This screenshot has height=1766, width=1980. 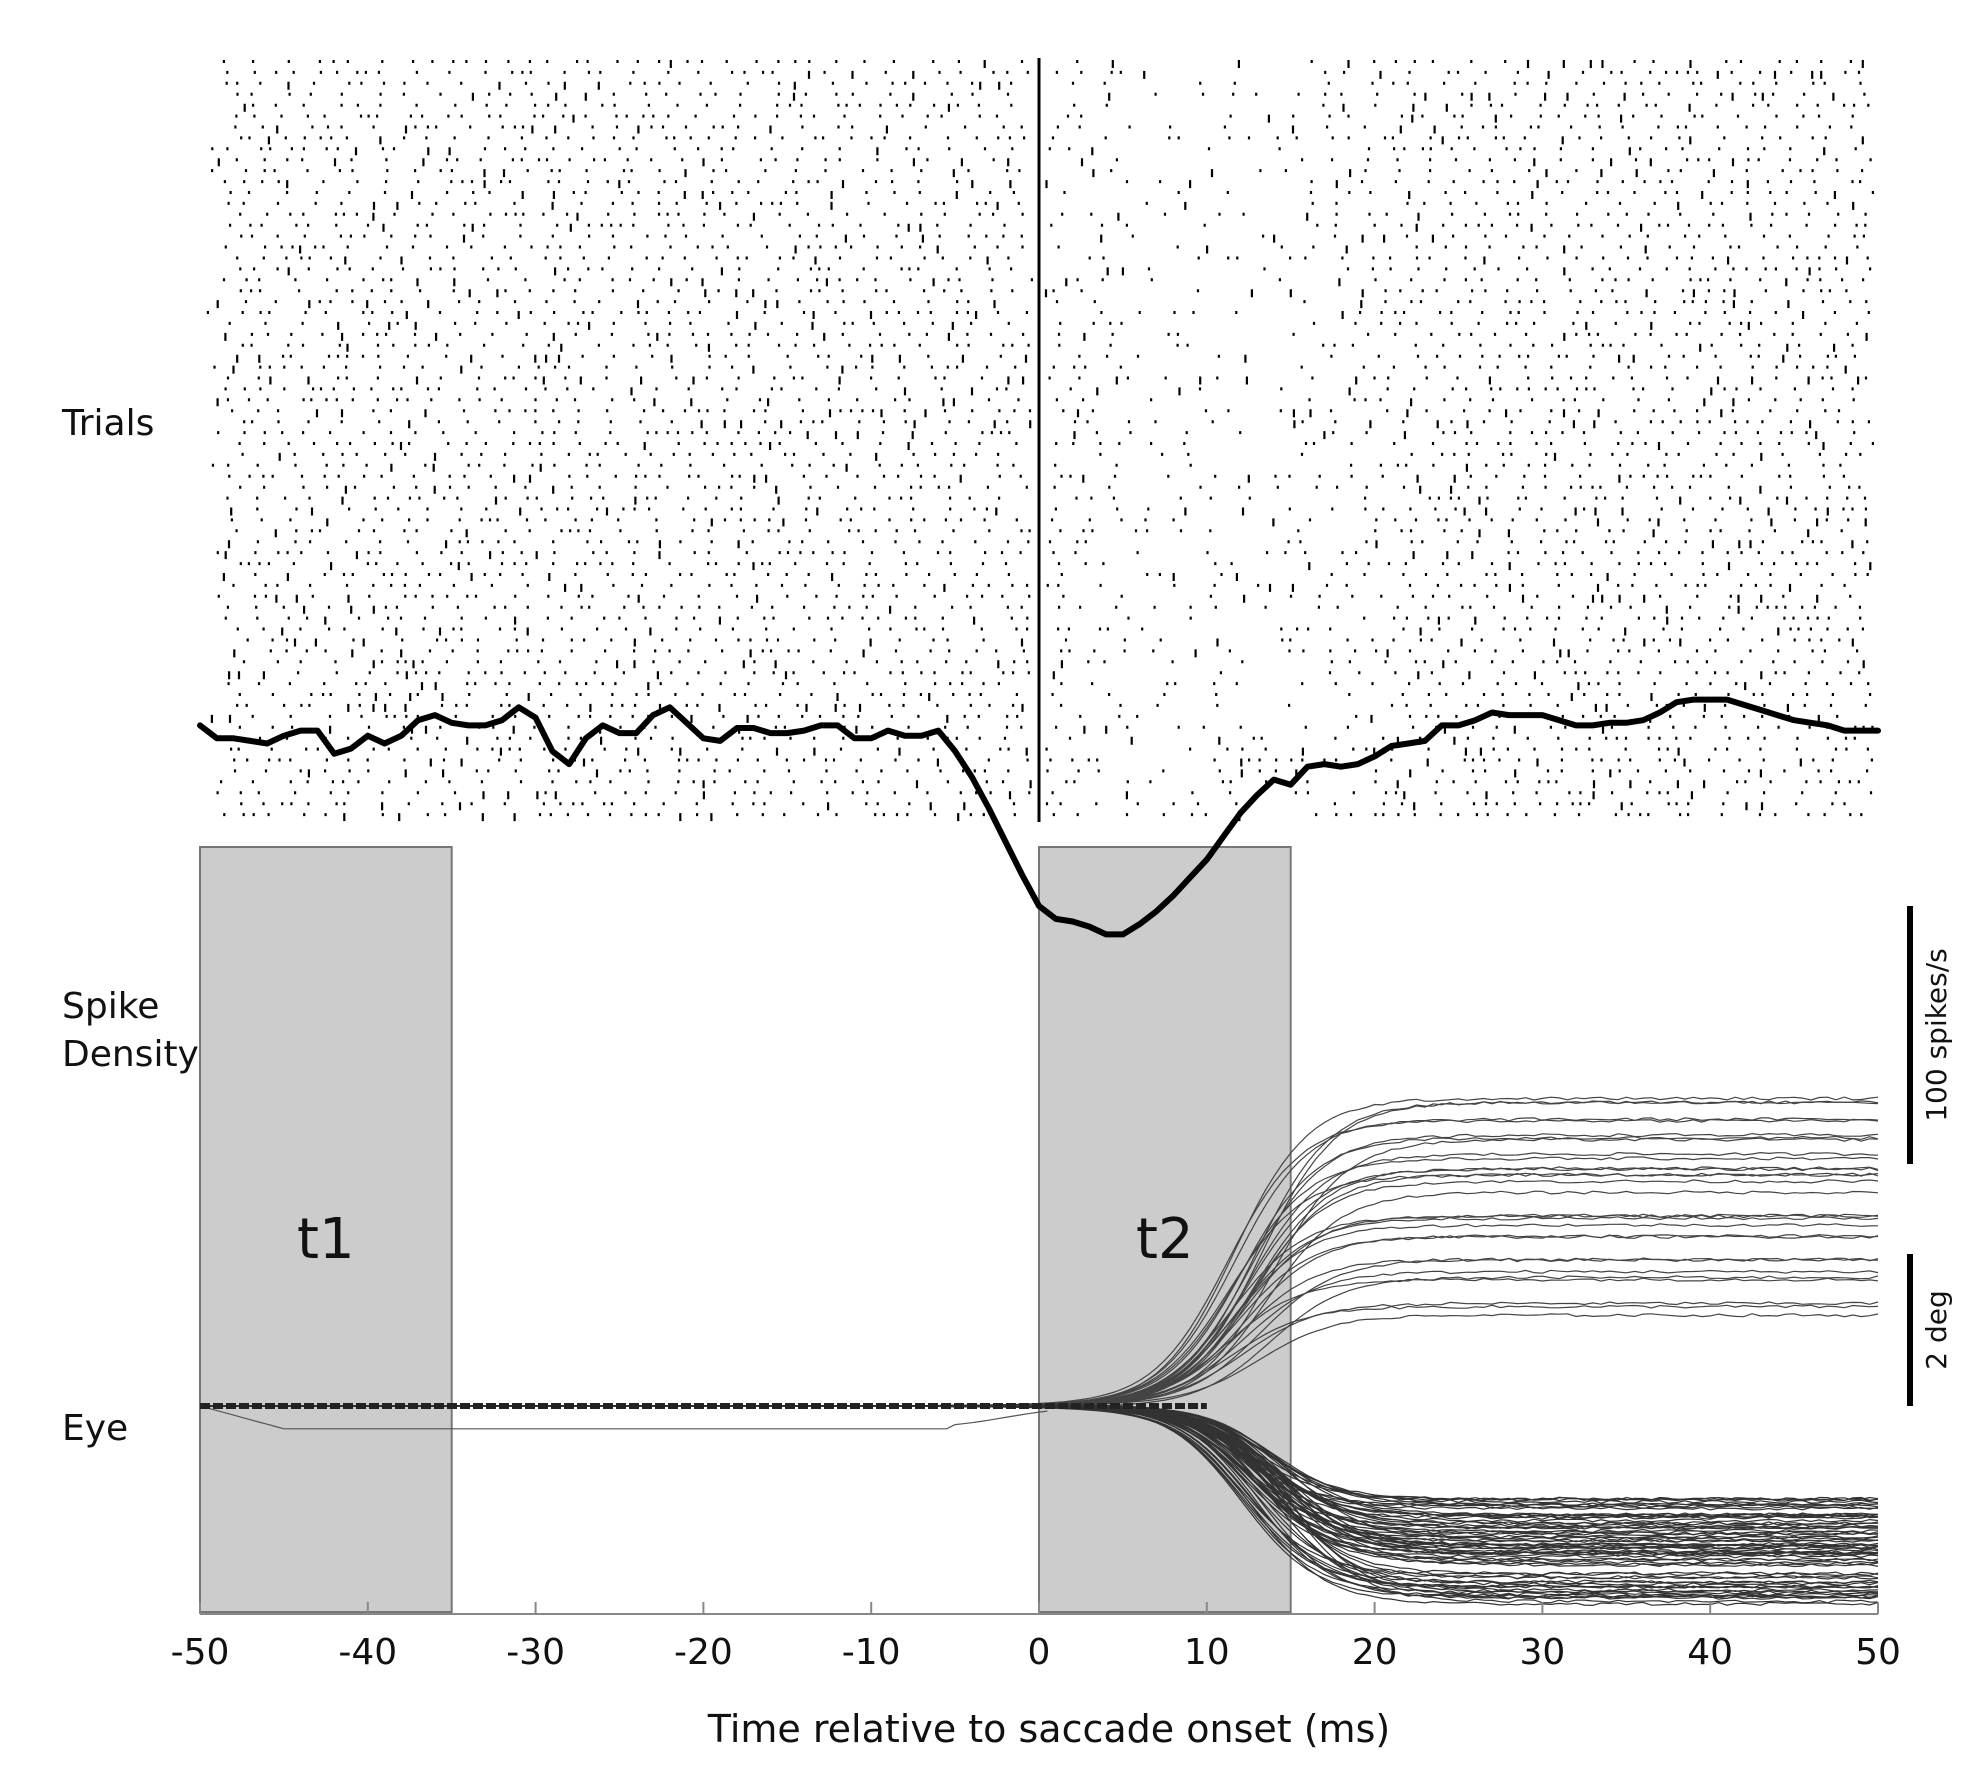 What do you see at coordinates (130, 1054) in the screenshot?
I see `spike-density-label-line2: Density` at bounding box center [130, 1054].